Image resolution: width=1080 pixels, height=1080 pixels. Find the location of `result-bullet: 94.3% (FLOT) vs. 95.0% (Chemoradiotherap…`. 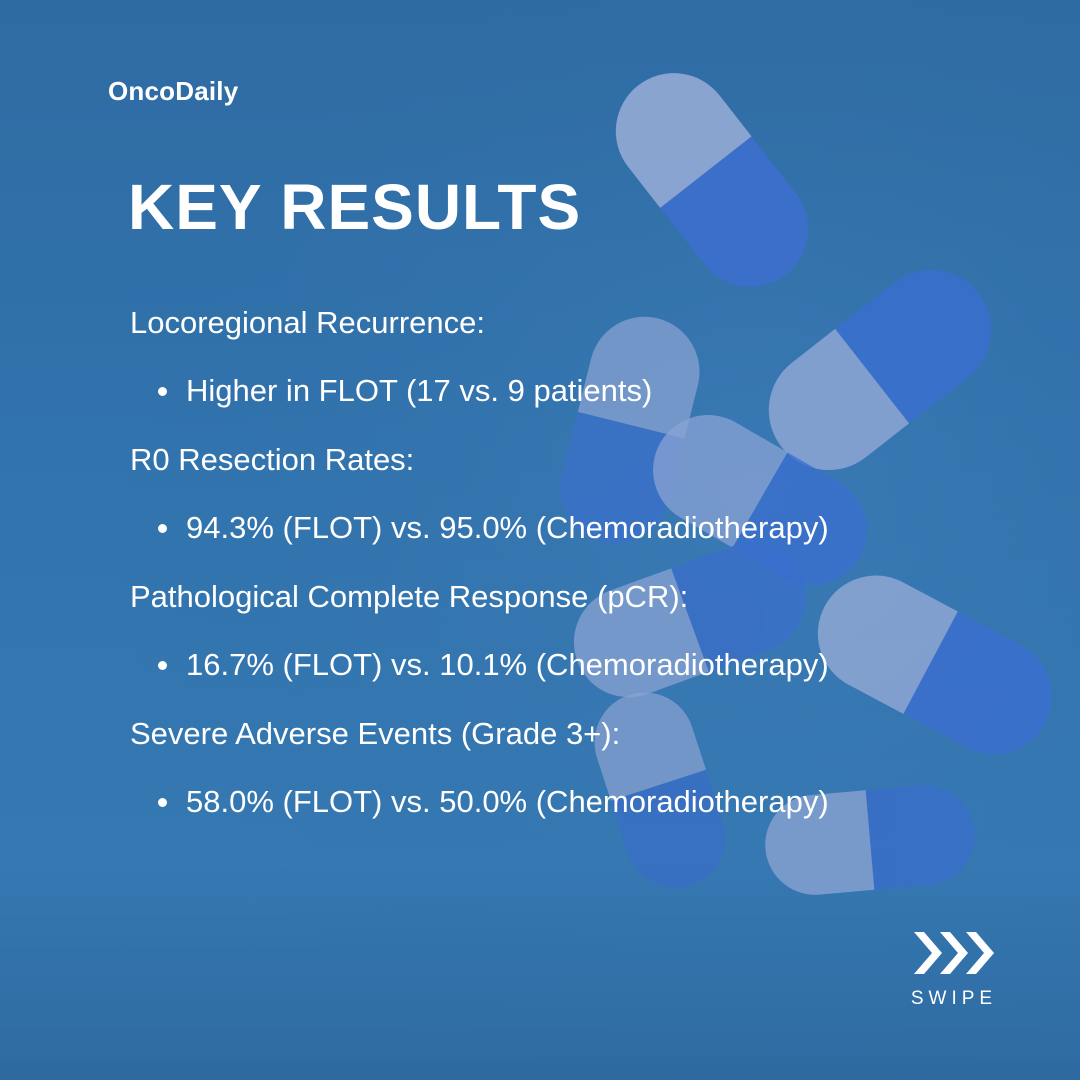

result-bullet: 94.3% (FLOT) vs. 95.0% (Chemoradiotherap… is located at coordinates (580, 528).